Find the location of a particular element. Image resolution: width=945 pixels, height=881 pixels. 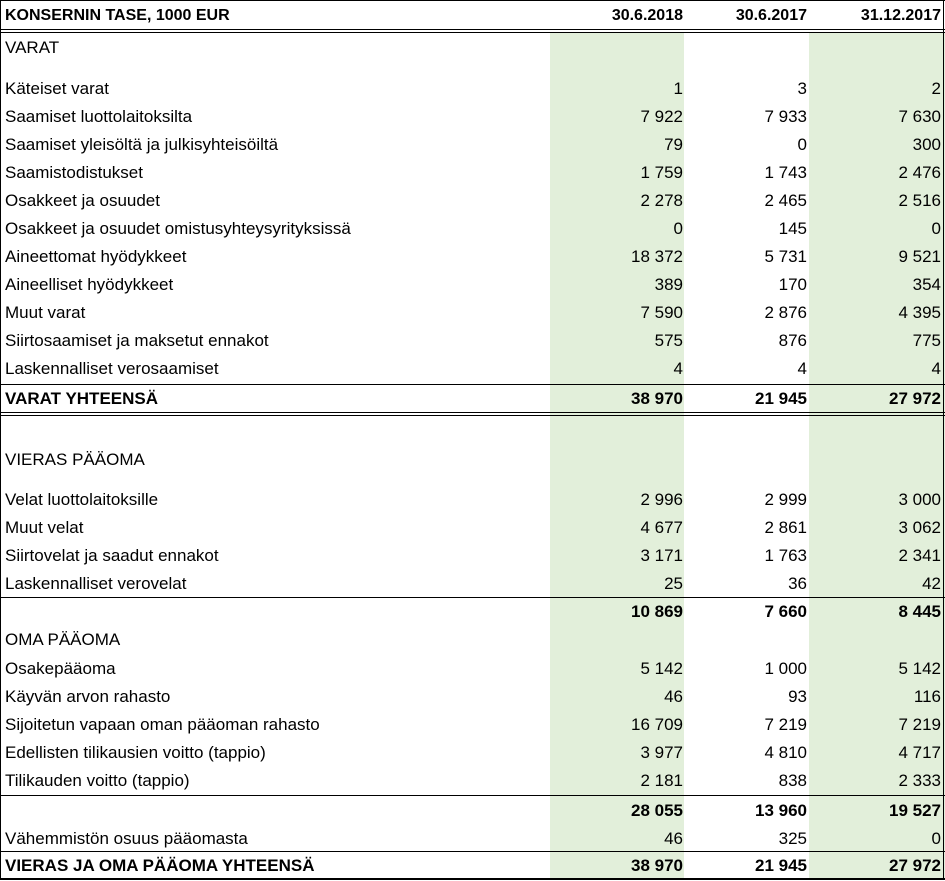

column-header-2: 30.6.2017 is located at coordinates (771, 15).